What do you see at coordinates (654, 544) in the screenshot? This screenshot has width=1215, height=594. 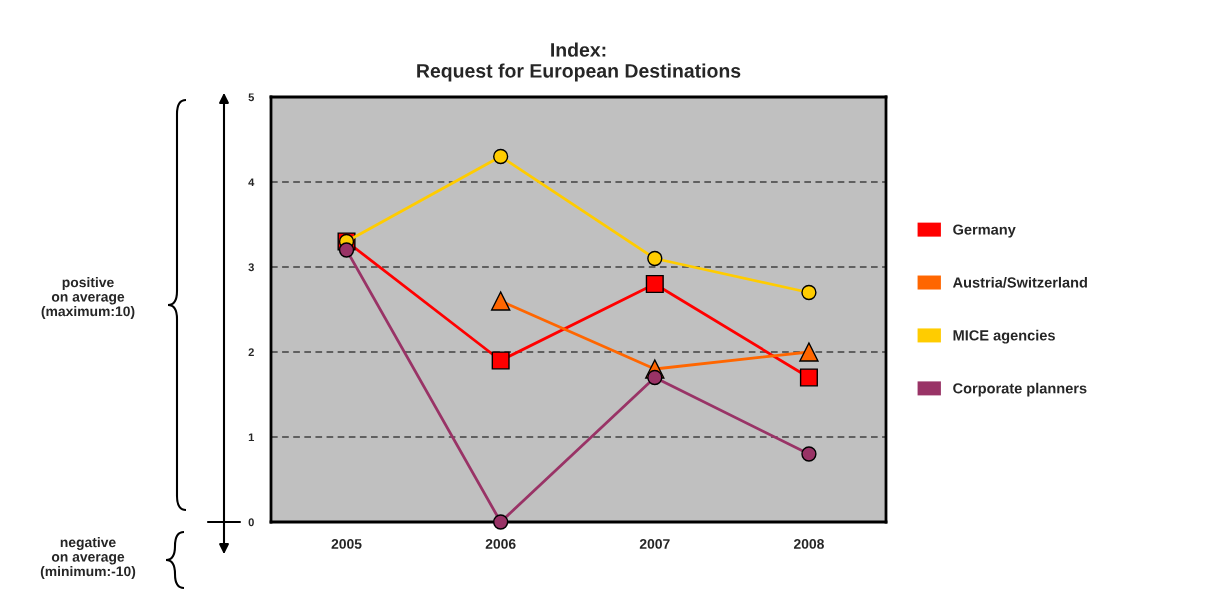 I see `x-tick-label: 2007` at bounding box center [654, 544].